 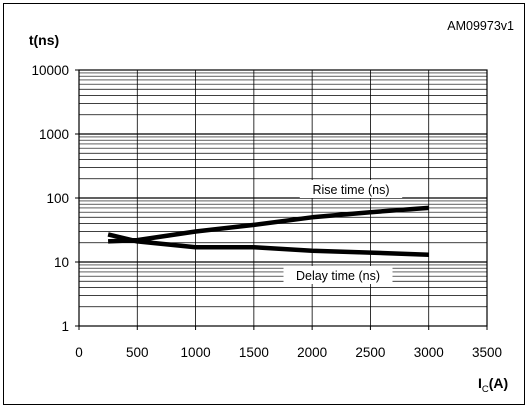 What do you see at coordinates (254, 352) in the screenshot?
I see `x-tick-label: 1500` at bounding box center [254, 352].